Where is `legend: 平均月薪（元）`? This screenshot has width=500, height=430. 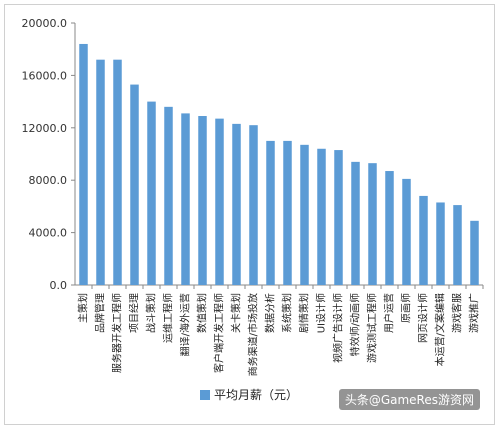 legend: 平均月薪（元） is located at coordinates (249, 395).